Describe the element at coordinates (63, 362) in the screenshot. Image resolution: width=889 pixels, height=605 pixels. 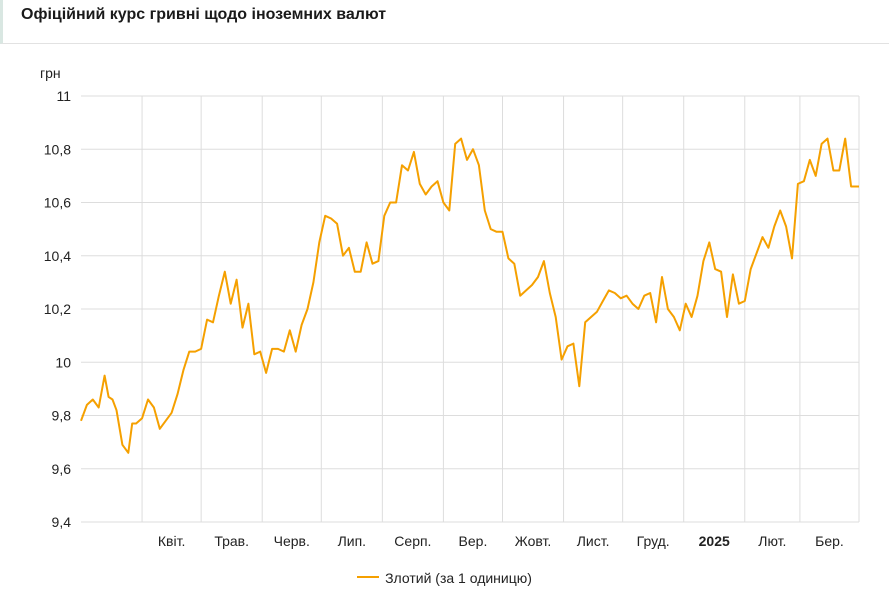
I see `y-tick-label: 10` at that location.